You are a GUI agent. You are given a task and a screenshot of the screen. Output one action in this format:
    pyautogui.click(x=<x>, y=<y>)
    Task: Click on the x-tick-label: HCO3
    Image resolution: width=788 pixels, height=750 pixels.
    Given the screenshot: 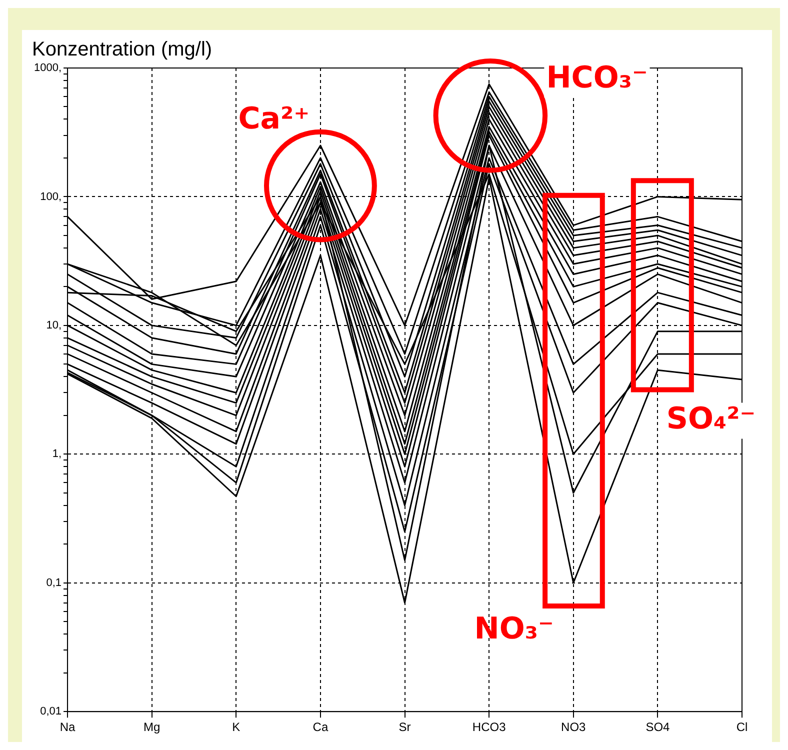 What is the action you would take?
    pyautogui.click(x=489, y=727)
    